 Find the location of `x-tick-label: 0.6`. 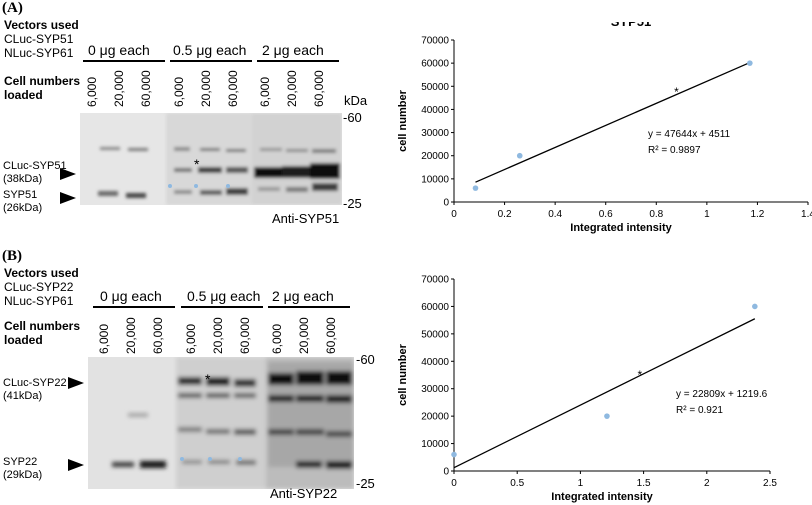

x-tick-label: 0.6 is located at coordinates (606, 214).